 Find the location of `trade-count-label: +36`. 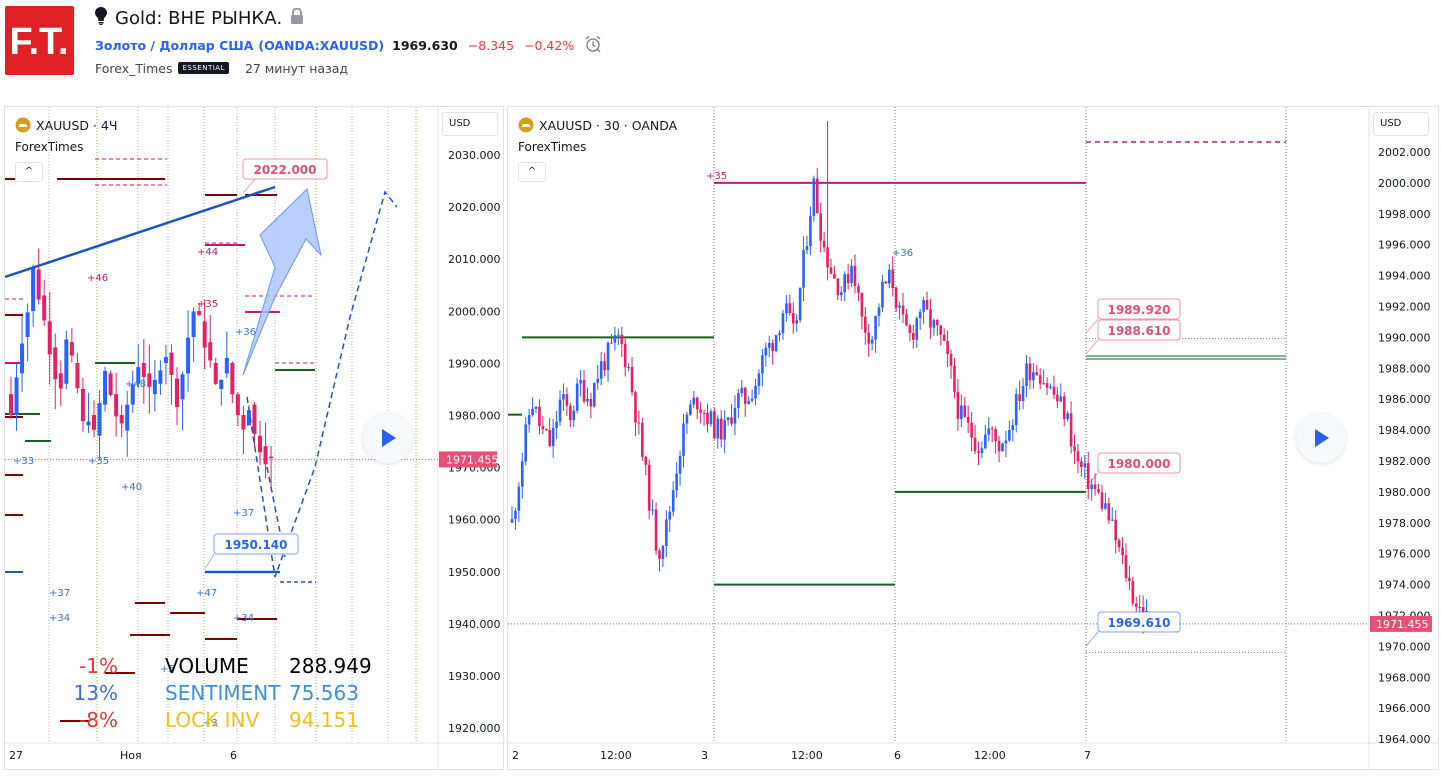

trade-count-label: +36 is located at coordinates (902, 253).